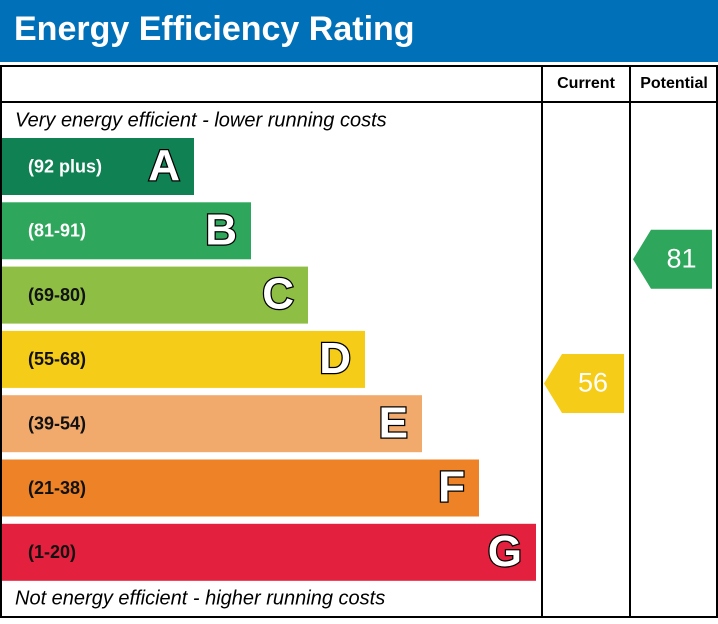 The height and width of the screenshot is (624, 718). Describe the element at coordinates (674, 83) in the screenshot. I see `column-header: Potential` at that location.